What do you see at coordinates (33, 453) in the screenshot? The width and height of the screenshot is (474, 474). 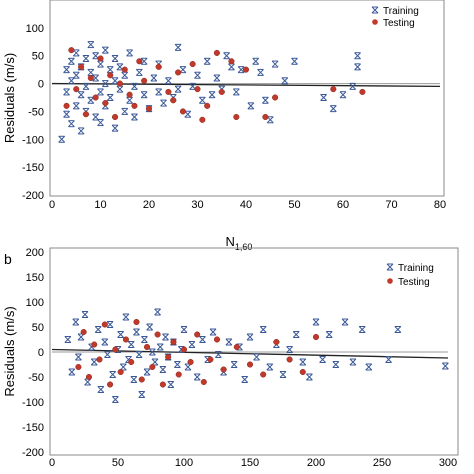 I see `y-tick-label: -200` at bounding box center [33, 453].